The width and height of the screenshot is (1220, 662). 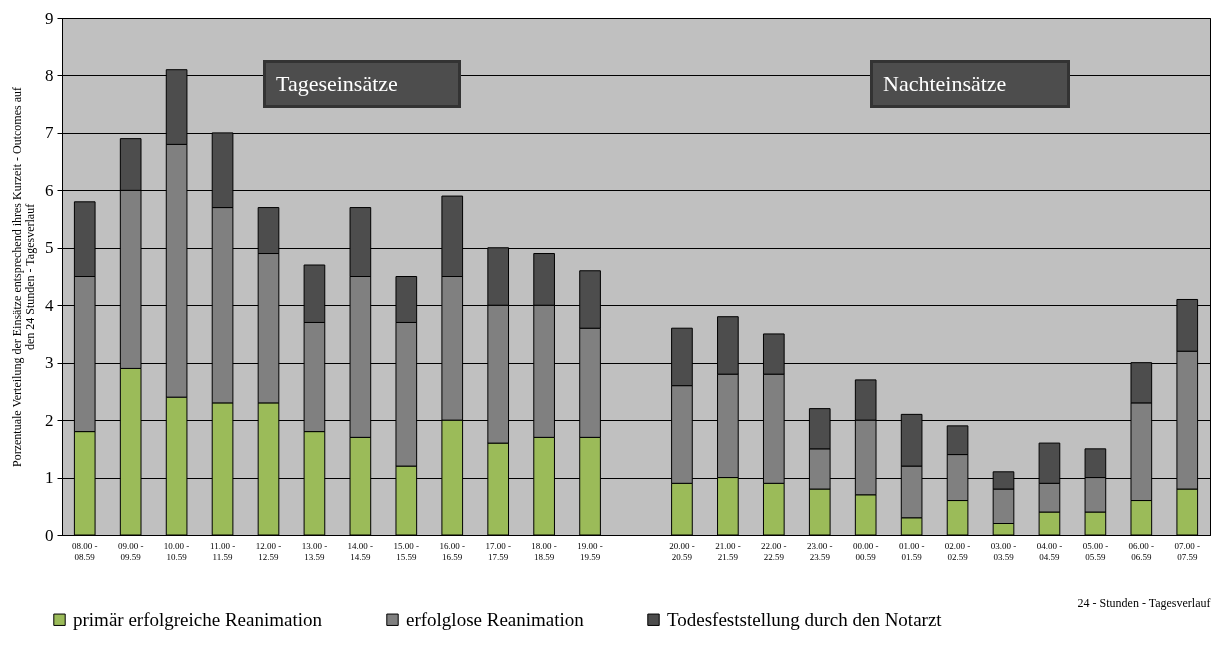 I want to click on legend-label: Todesfeststellung durch den Notarzt, so click(x=805, y=619).